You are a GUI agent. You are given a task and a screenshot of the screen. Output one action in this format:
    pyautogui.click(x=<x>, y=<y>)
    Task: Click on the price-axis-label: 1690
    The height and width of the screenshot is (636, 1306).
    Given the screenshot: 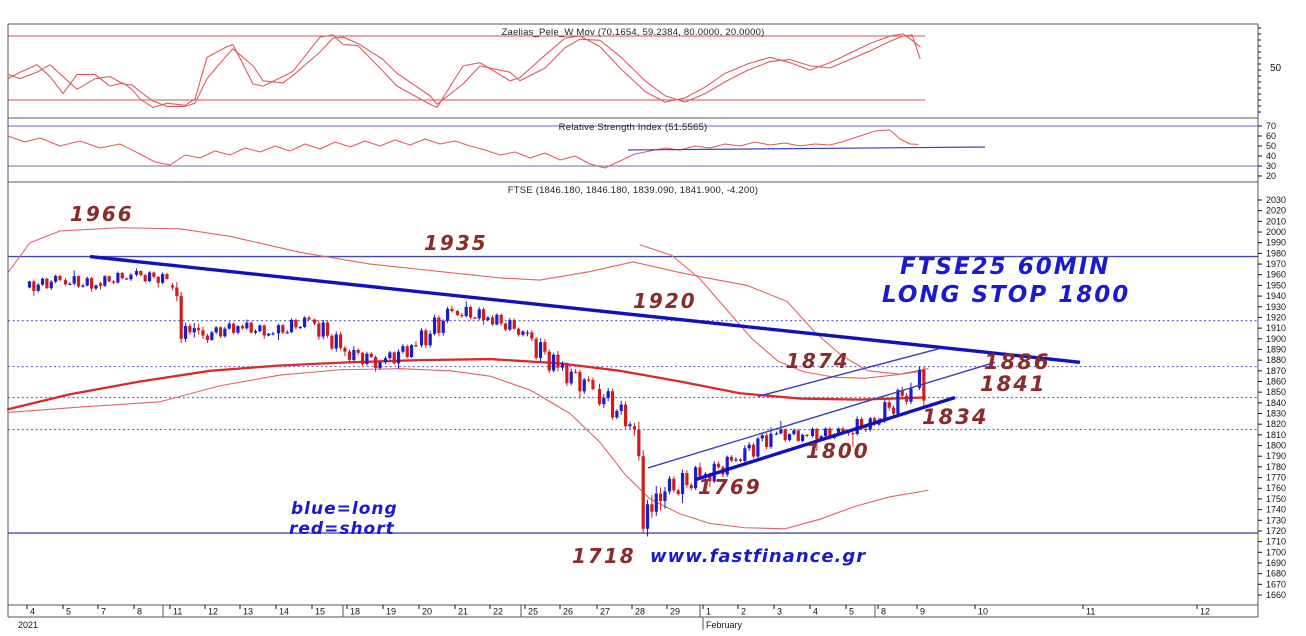 What is the action you would take?
    pyautogui.click(x=1276, y=563)
    